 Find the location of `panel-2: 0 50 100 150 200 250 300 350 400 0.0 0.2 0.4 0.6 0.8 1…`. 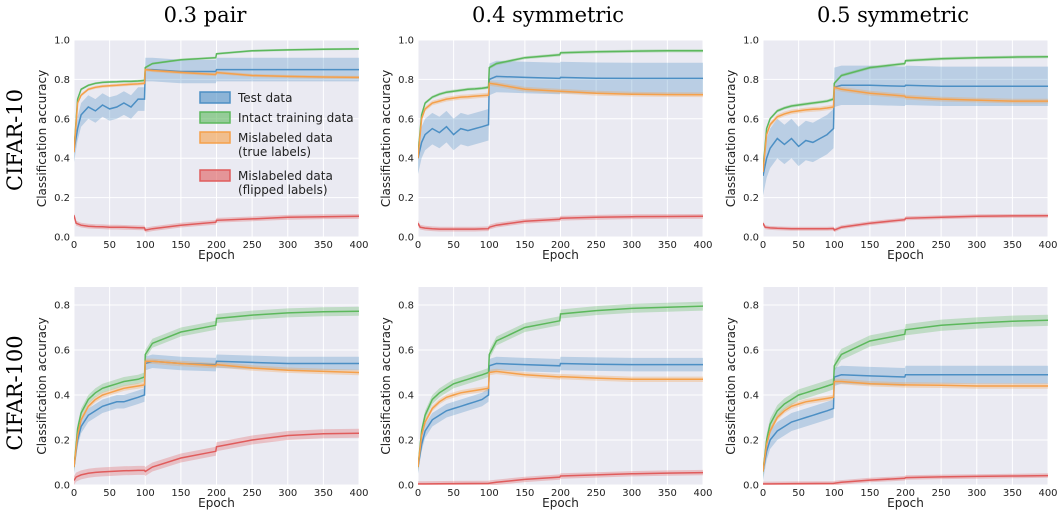

panel-2: 0 50 100 150 200 250 300 350 400 0.0 0.2 0.4 0.6 0.8 1… is located at coordinates (546, 149).